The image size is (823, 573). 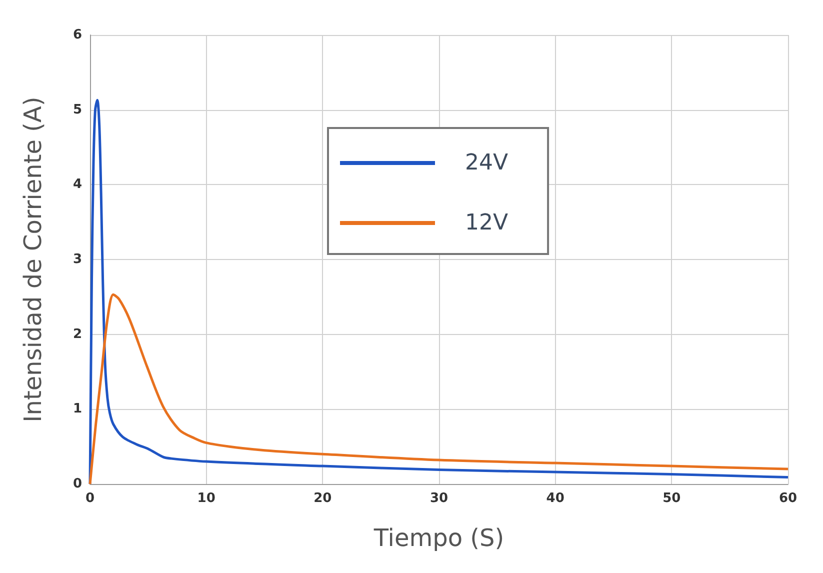 I want to click on y-tick-label: 6, so click(x=77, y=35).